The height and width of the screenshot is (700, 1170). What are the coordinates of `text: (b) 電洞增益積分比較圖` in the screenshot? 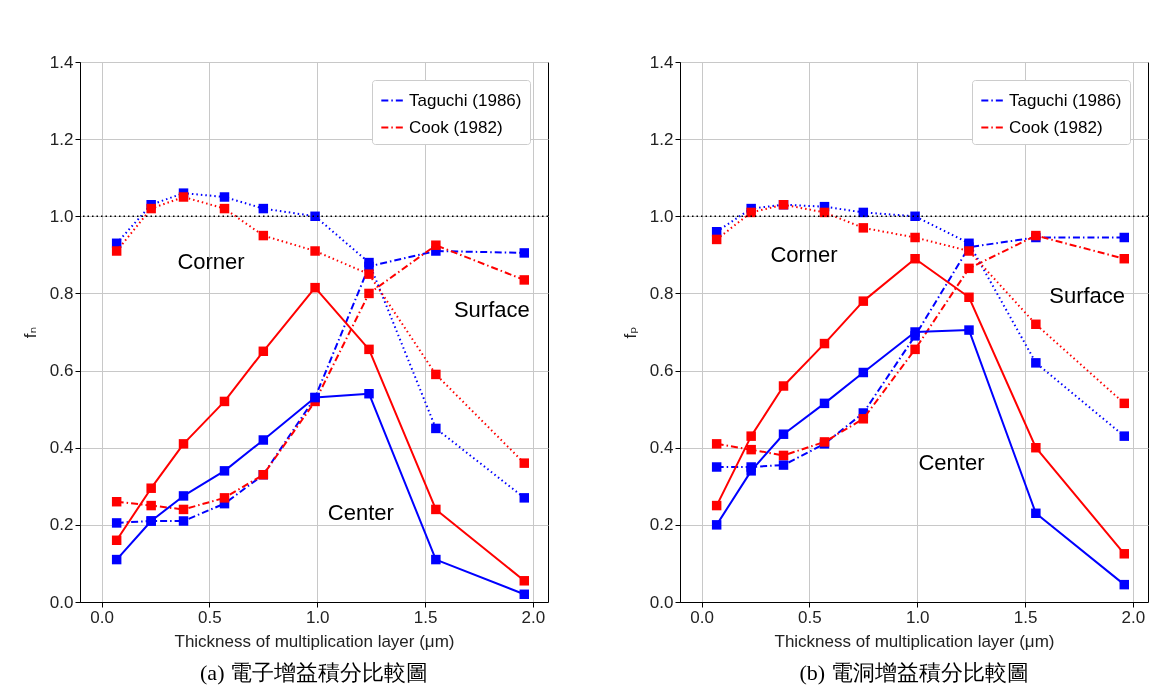 It's located at (914, 672).